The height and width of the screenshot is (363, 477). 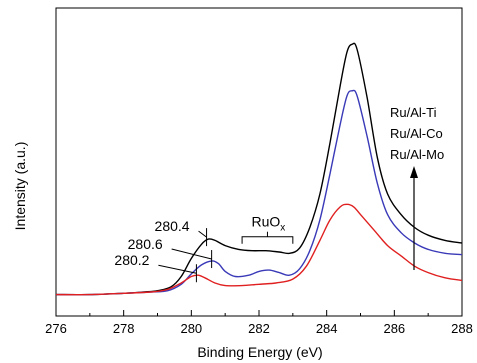 I want to click on legend-entry-3: Ru/Al-Mo, so click(x=417, y=154).